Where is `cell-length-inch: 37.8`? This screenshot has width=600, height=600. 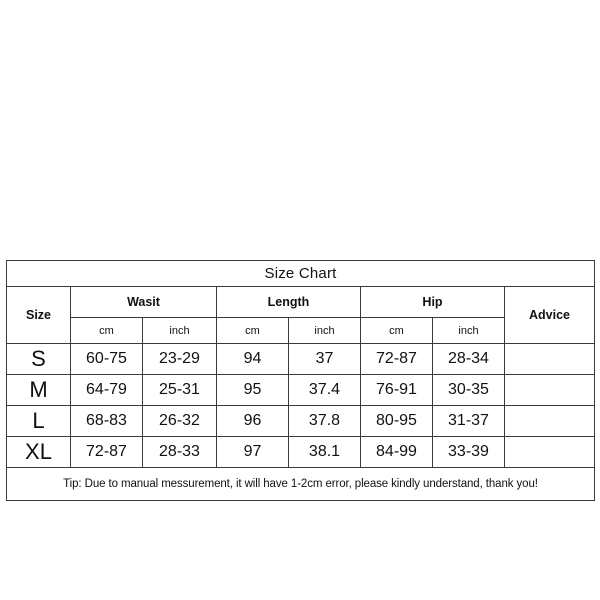 cell-length-inch: 37.8 is located at coordinates (324, 421).